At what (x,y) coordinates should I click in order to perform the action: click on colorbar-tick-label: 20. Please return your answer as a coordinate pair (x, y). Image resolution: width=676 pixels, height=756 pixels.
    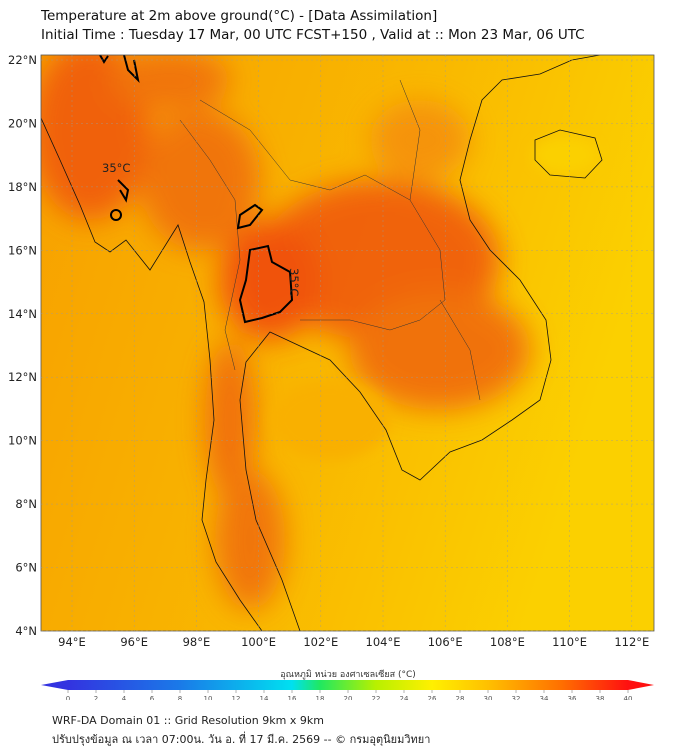
    Looking at the image, I should click on (348, 697).